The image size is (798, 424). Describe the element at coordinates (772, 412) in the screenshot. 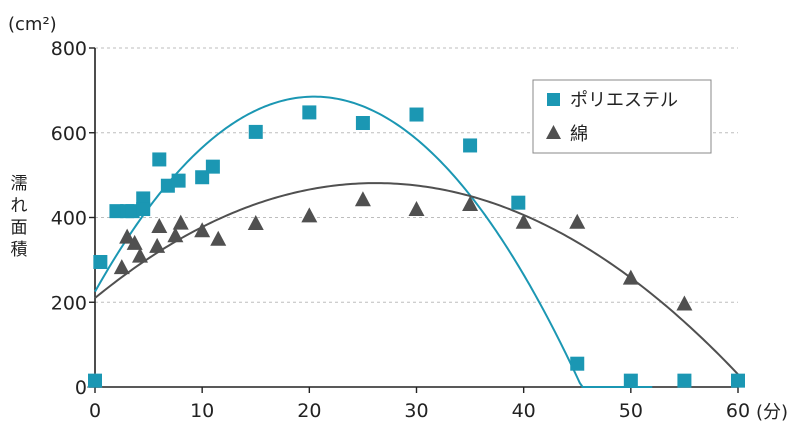

I see `x-unit-label: (分)` at that location.